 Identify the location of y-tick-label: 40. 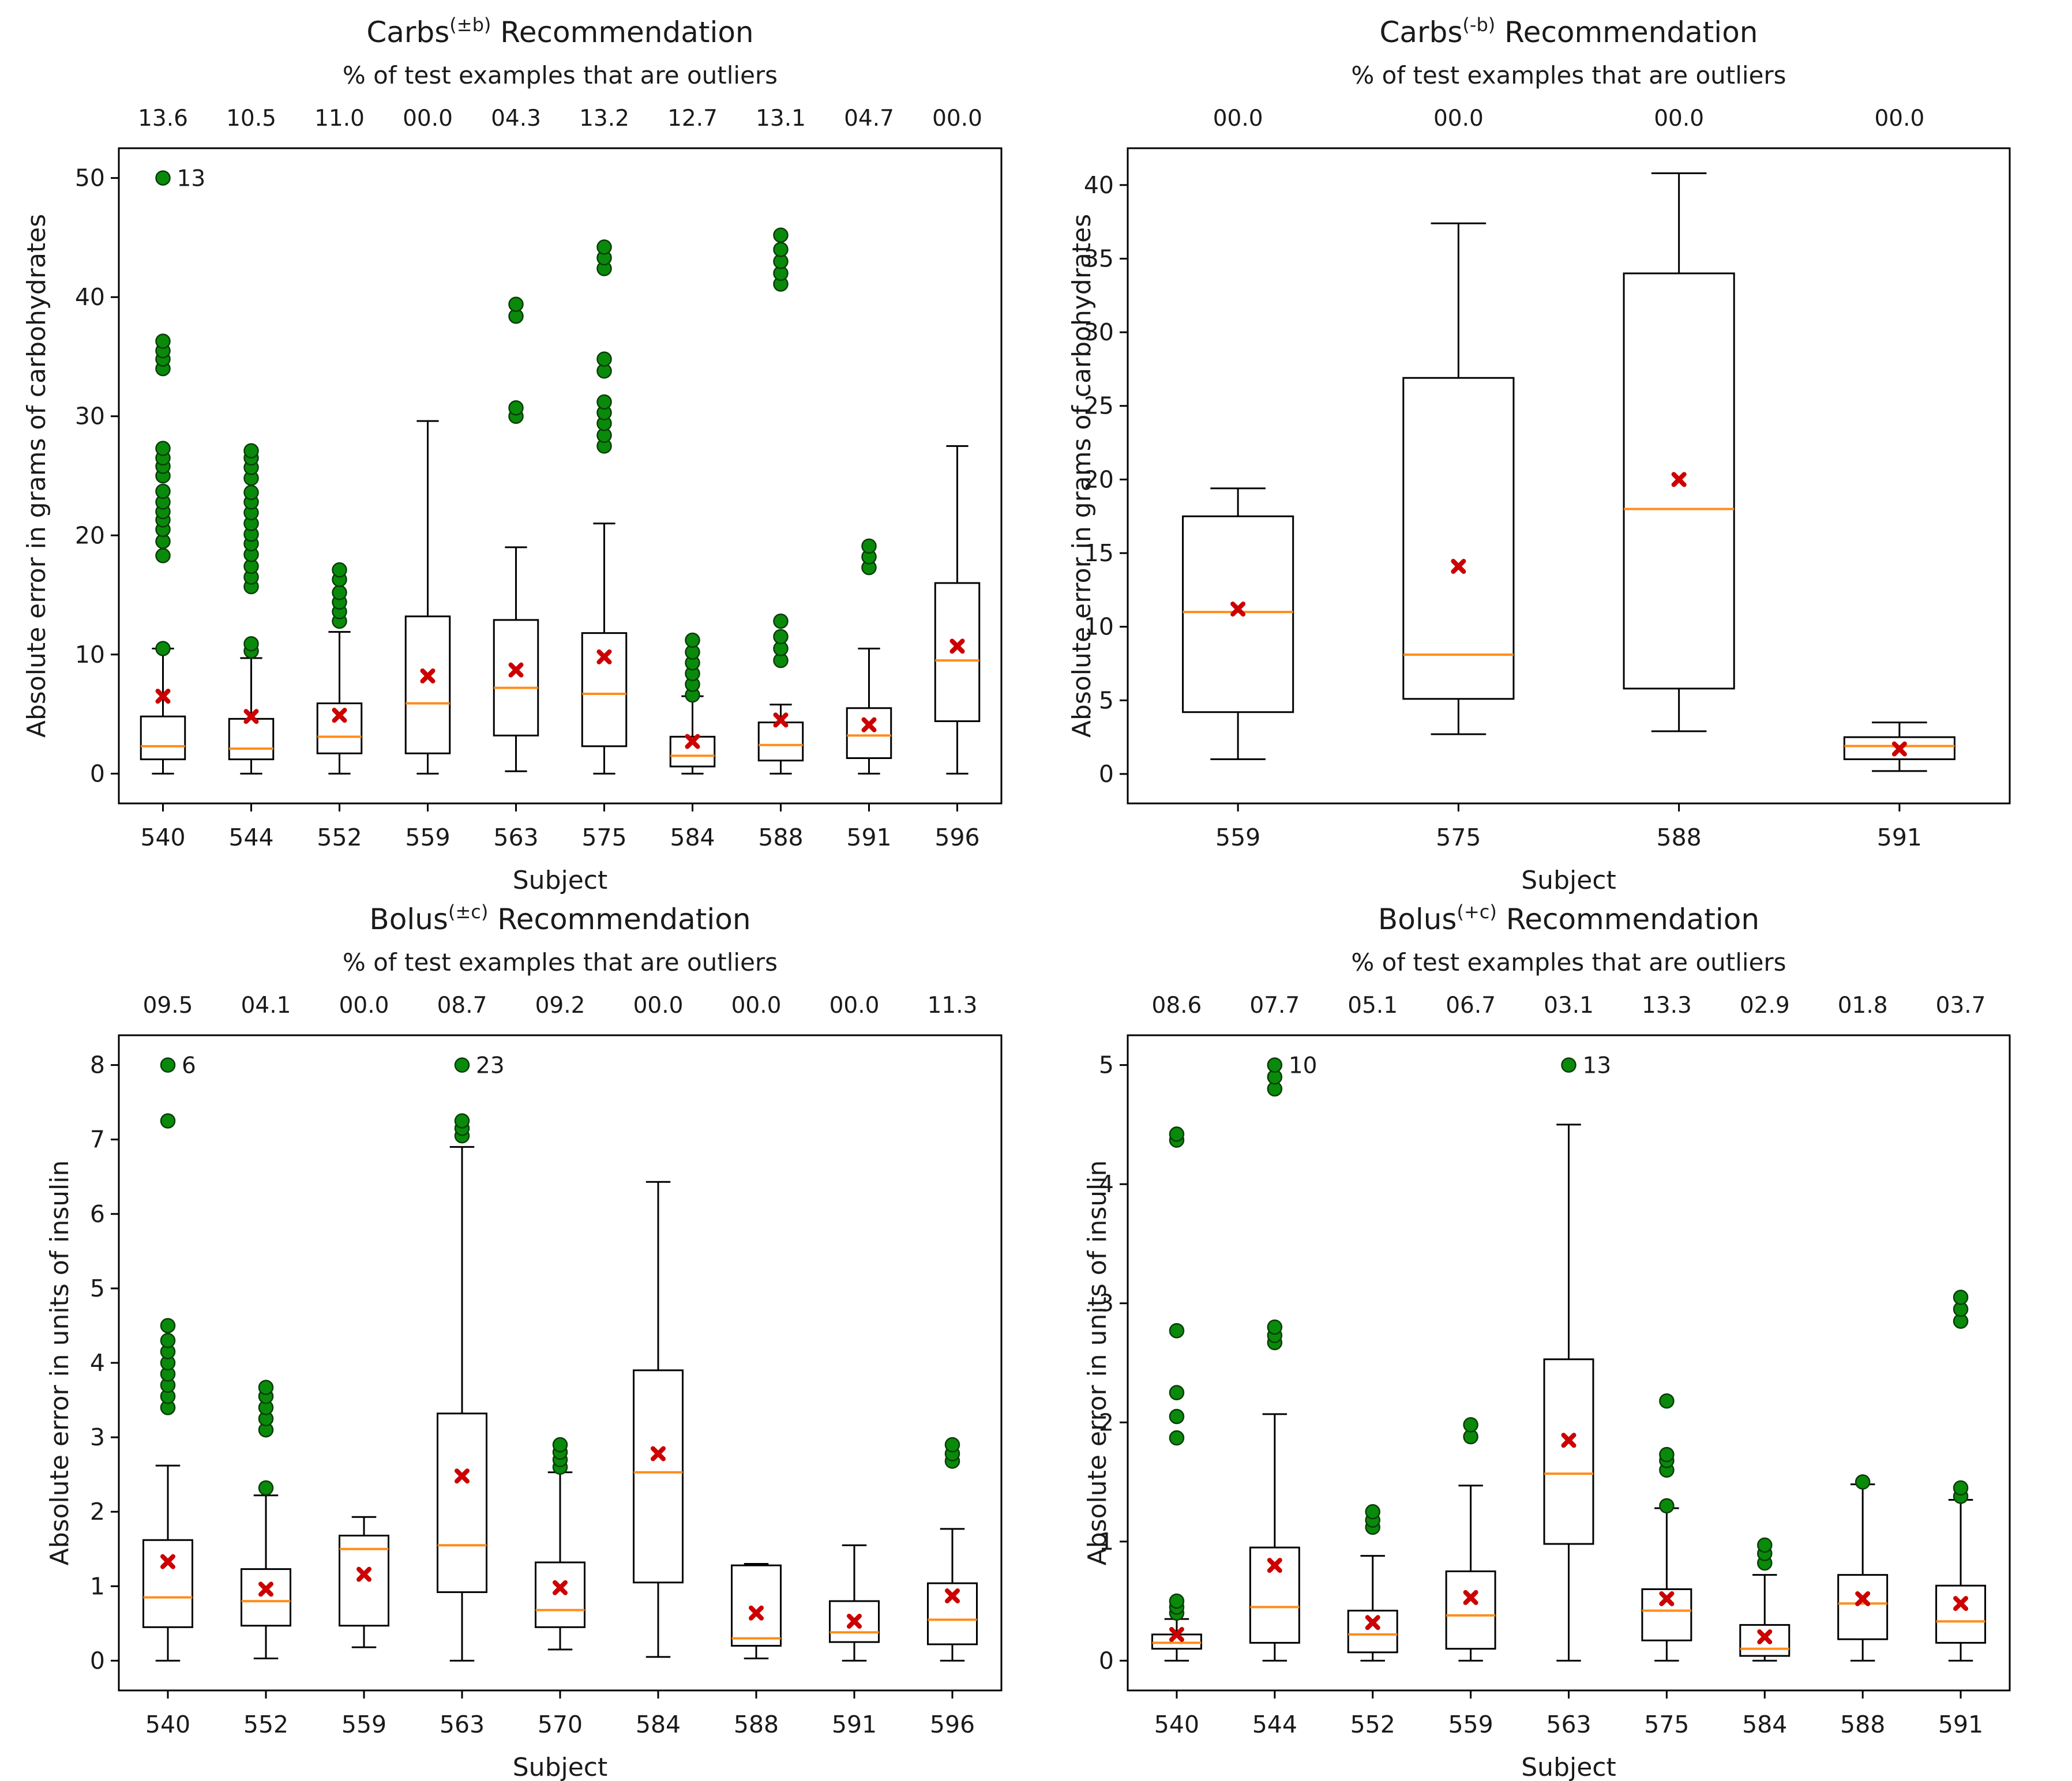
(90, 297).